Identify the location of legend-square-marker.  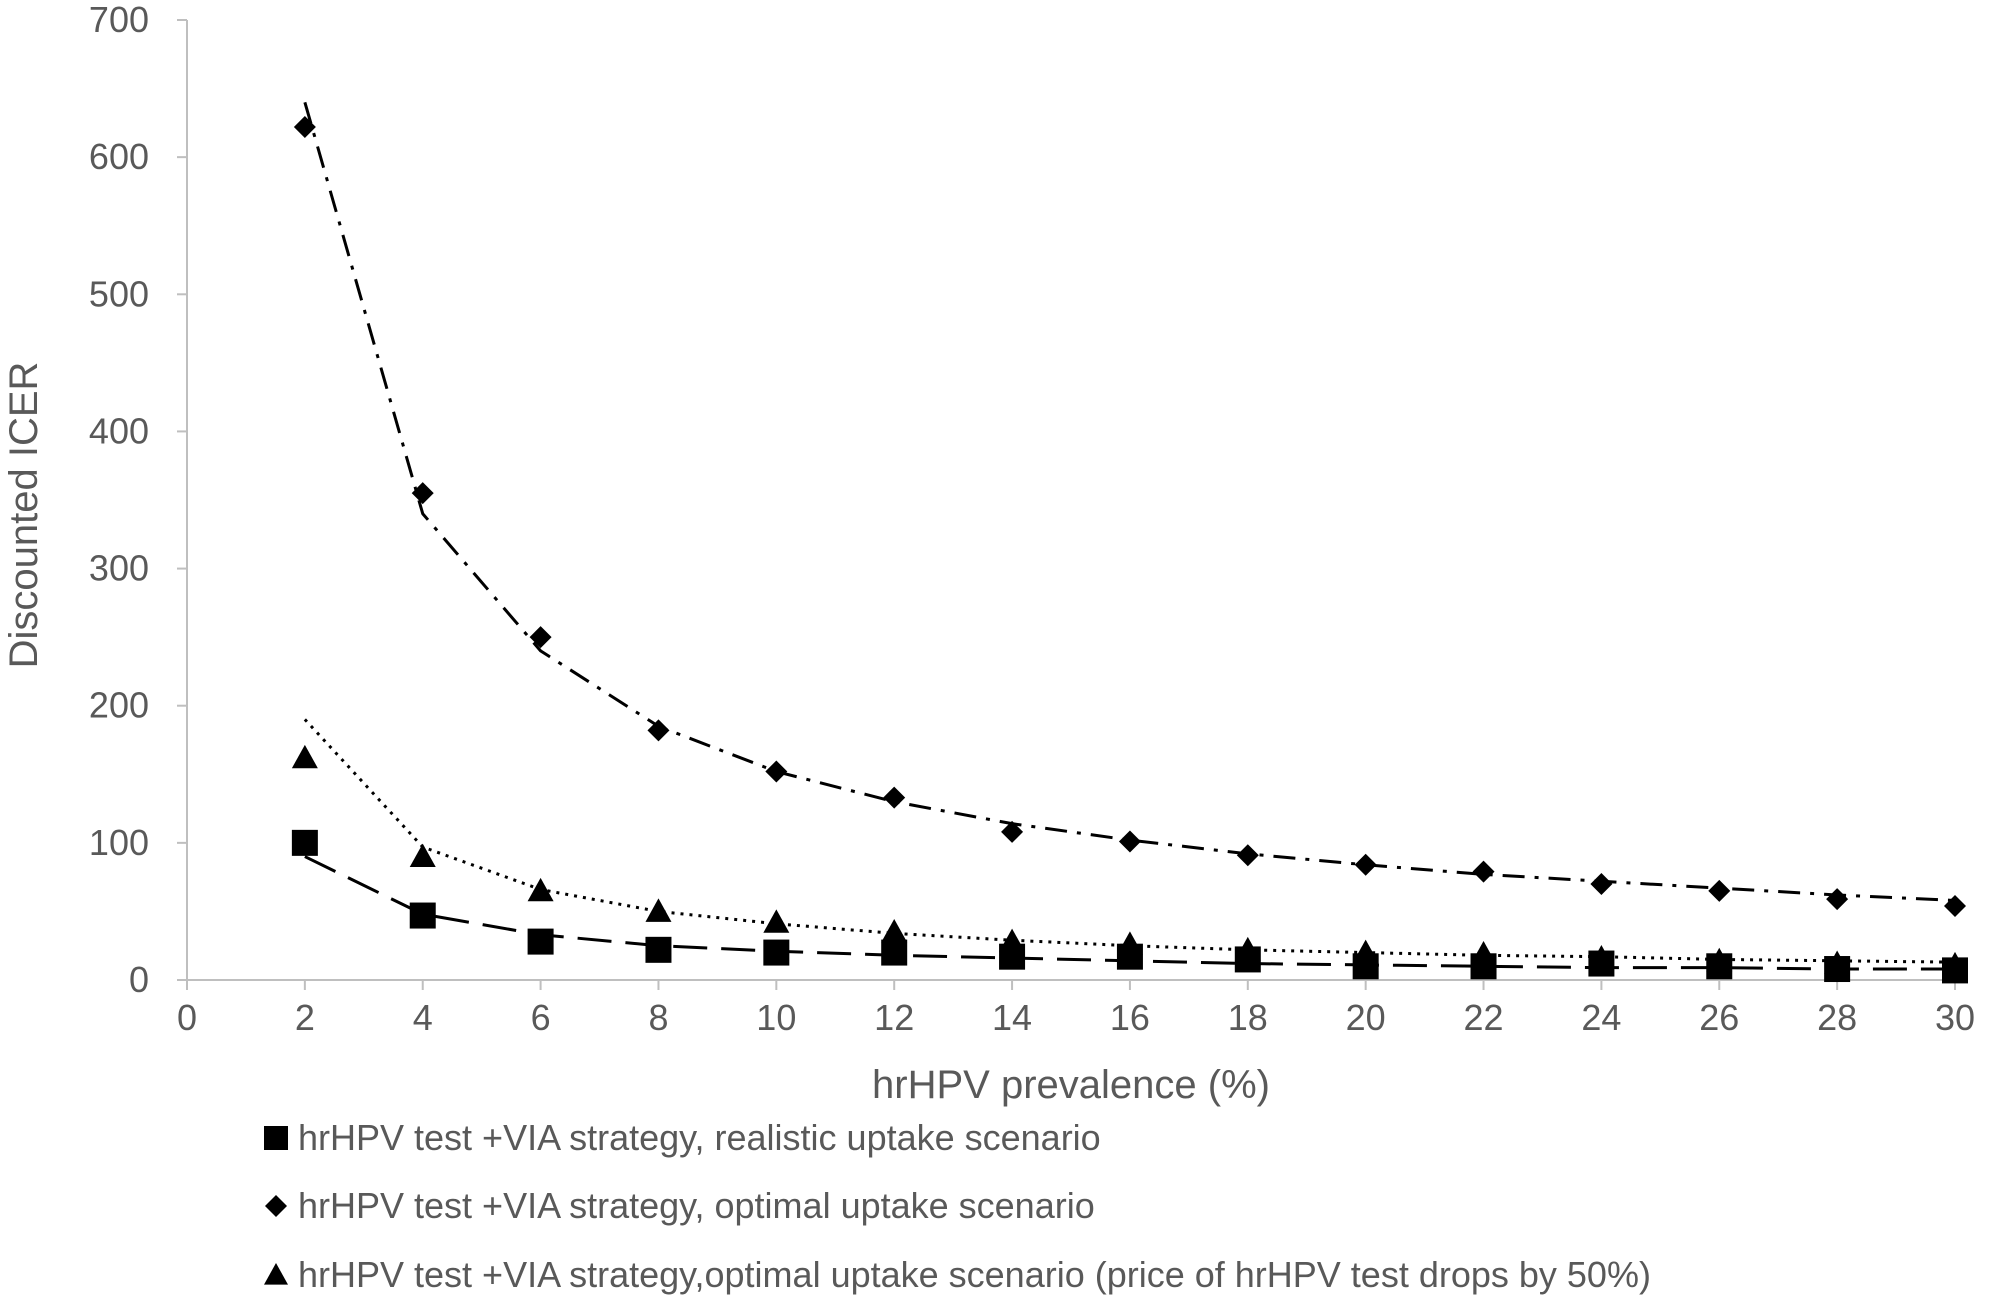
(276, 1138).